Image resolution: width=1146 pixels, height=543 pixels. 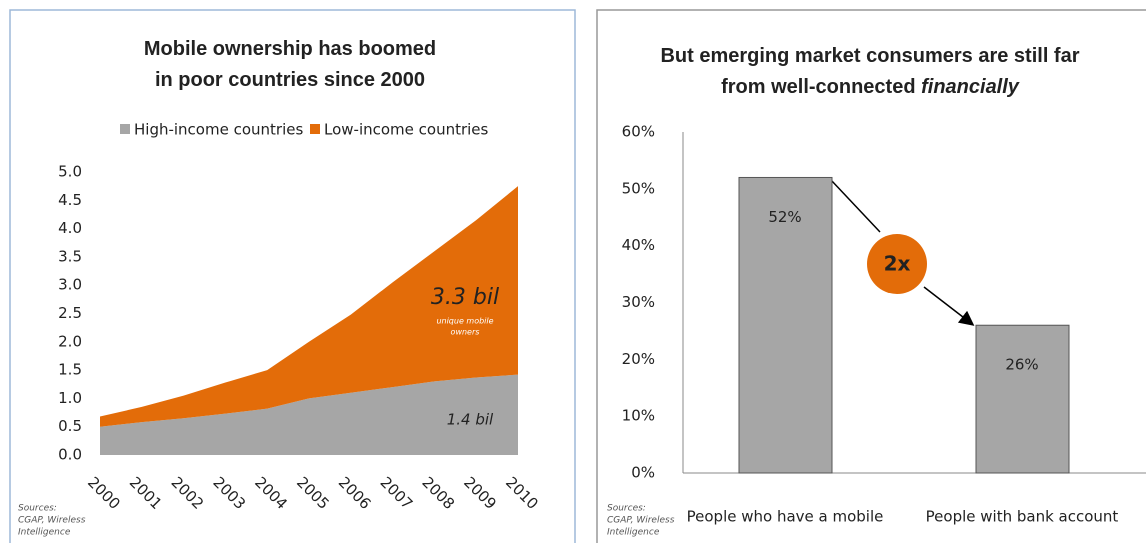 I want to click on legend-label: High-income countries, so click(x=218, y=130).